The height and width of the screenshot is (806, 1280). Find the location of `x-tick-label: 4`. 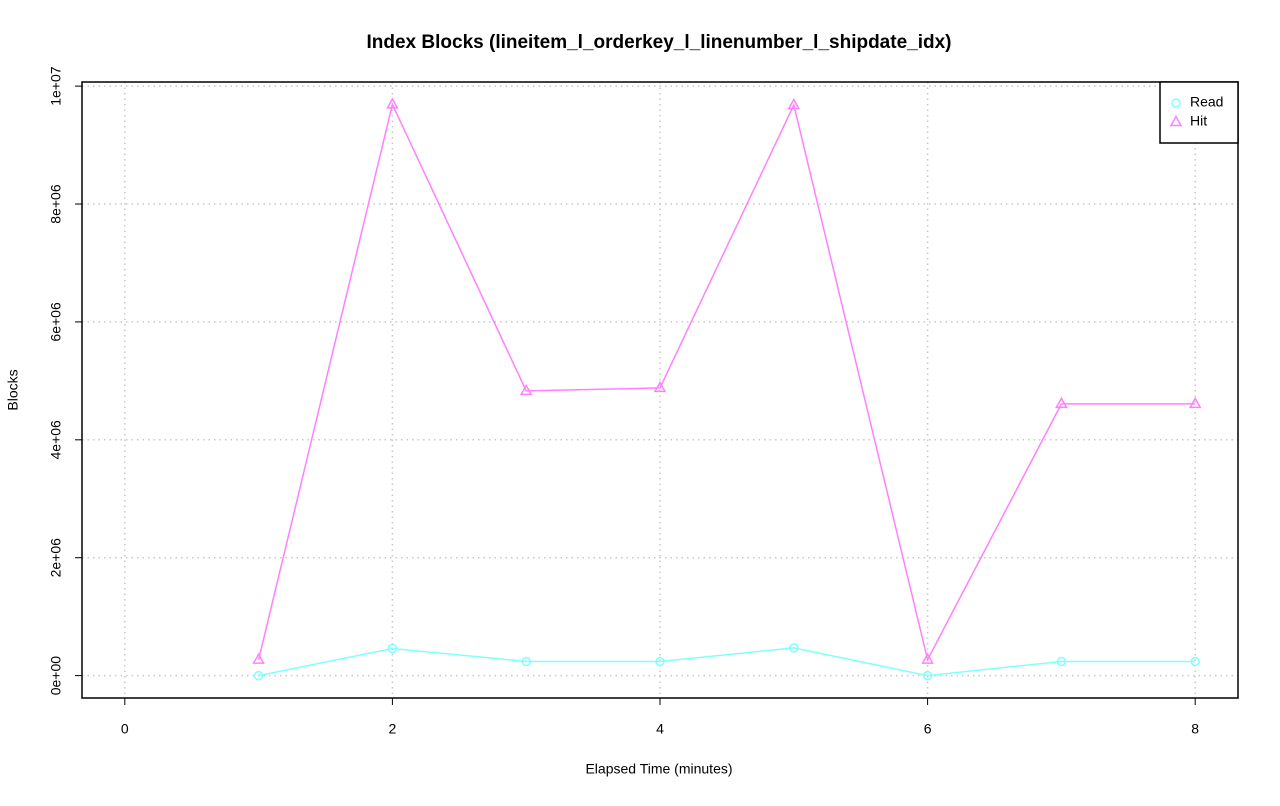

x-tick-label: 4 is located at coordinates (660, 729).